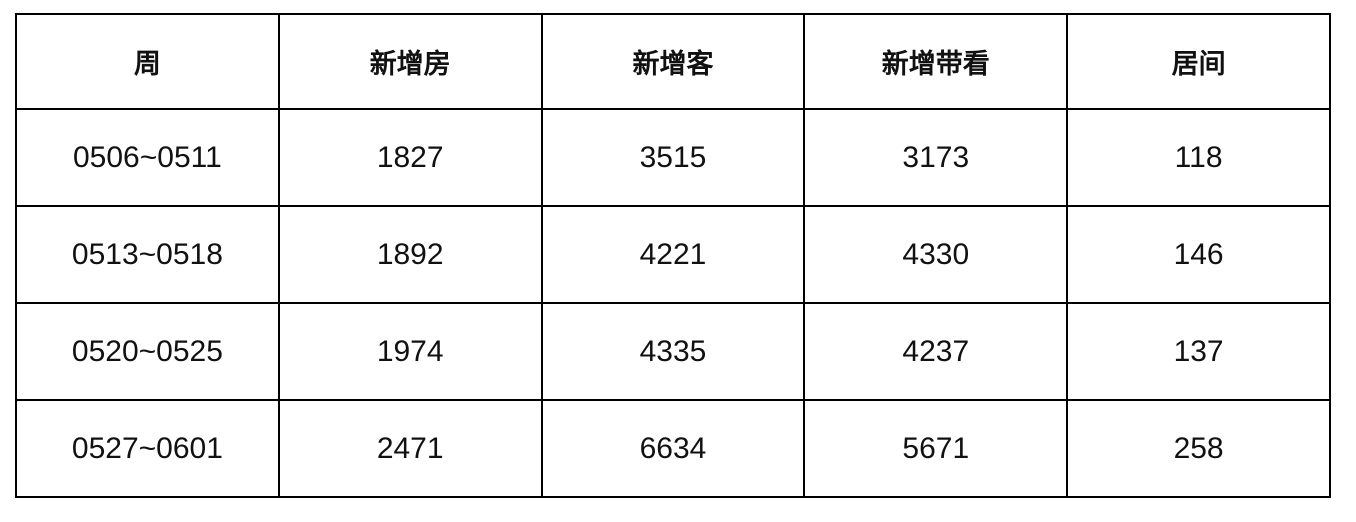 Image resolution: width=1356 pixels, height=522 pixels. What do you see at coordinates (147, 448) in the screenshot?
I see `row-label: 0527~0601` at bounding box center [147, 448].